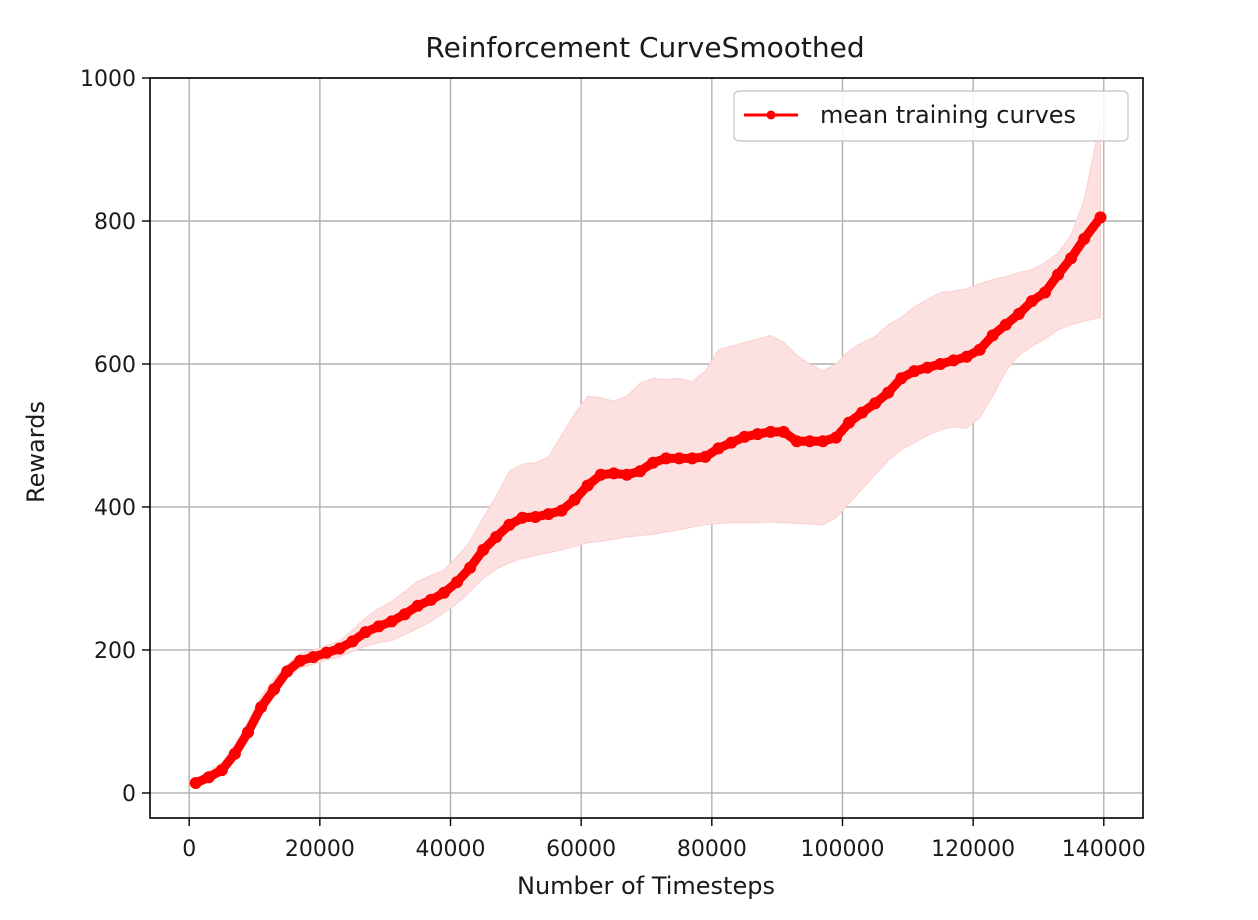 The height and width of the screenshot is (920, 1258). What do you see at coordinates (842, 849) in the screenshot?
I see `x-tick-label: 100000` at bounding box center [842, 849].